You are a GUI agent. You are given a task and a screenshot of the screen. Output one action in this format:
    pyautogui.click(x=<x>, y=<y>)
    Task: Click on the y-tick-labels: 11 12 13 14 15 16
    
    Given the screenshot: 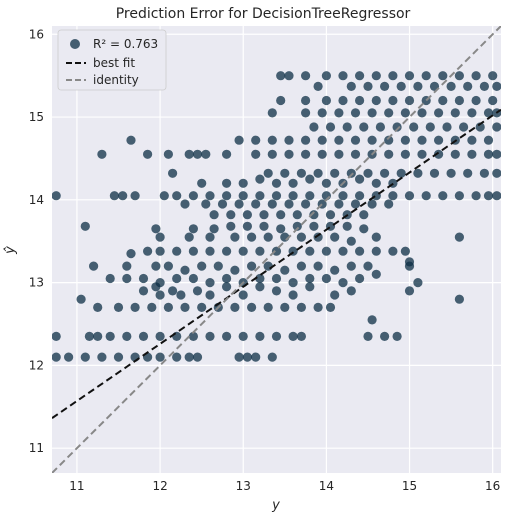 What is the action you would take?
    pyautogui.click(x=36, y=241)
    